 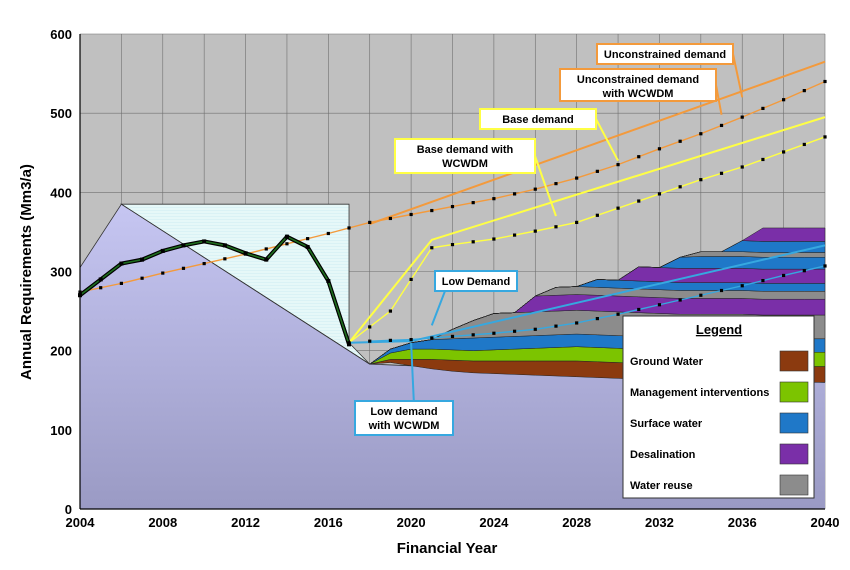 What do you see at coordinates (61, 272) in the screenshot?
I see `y-tick-label: 300` at bounding box center [61, 272].